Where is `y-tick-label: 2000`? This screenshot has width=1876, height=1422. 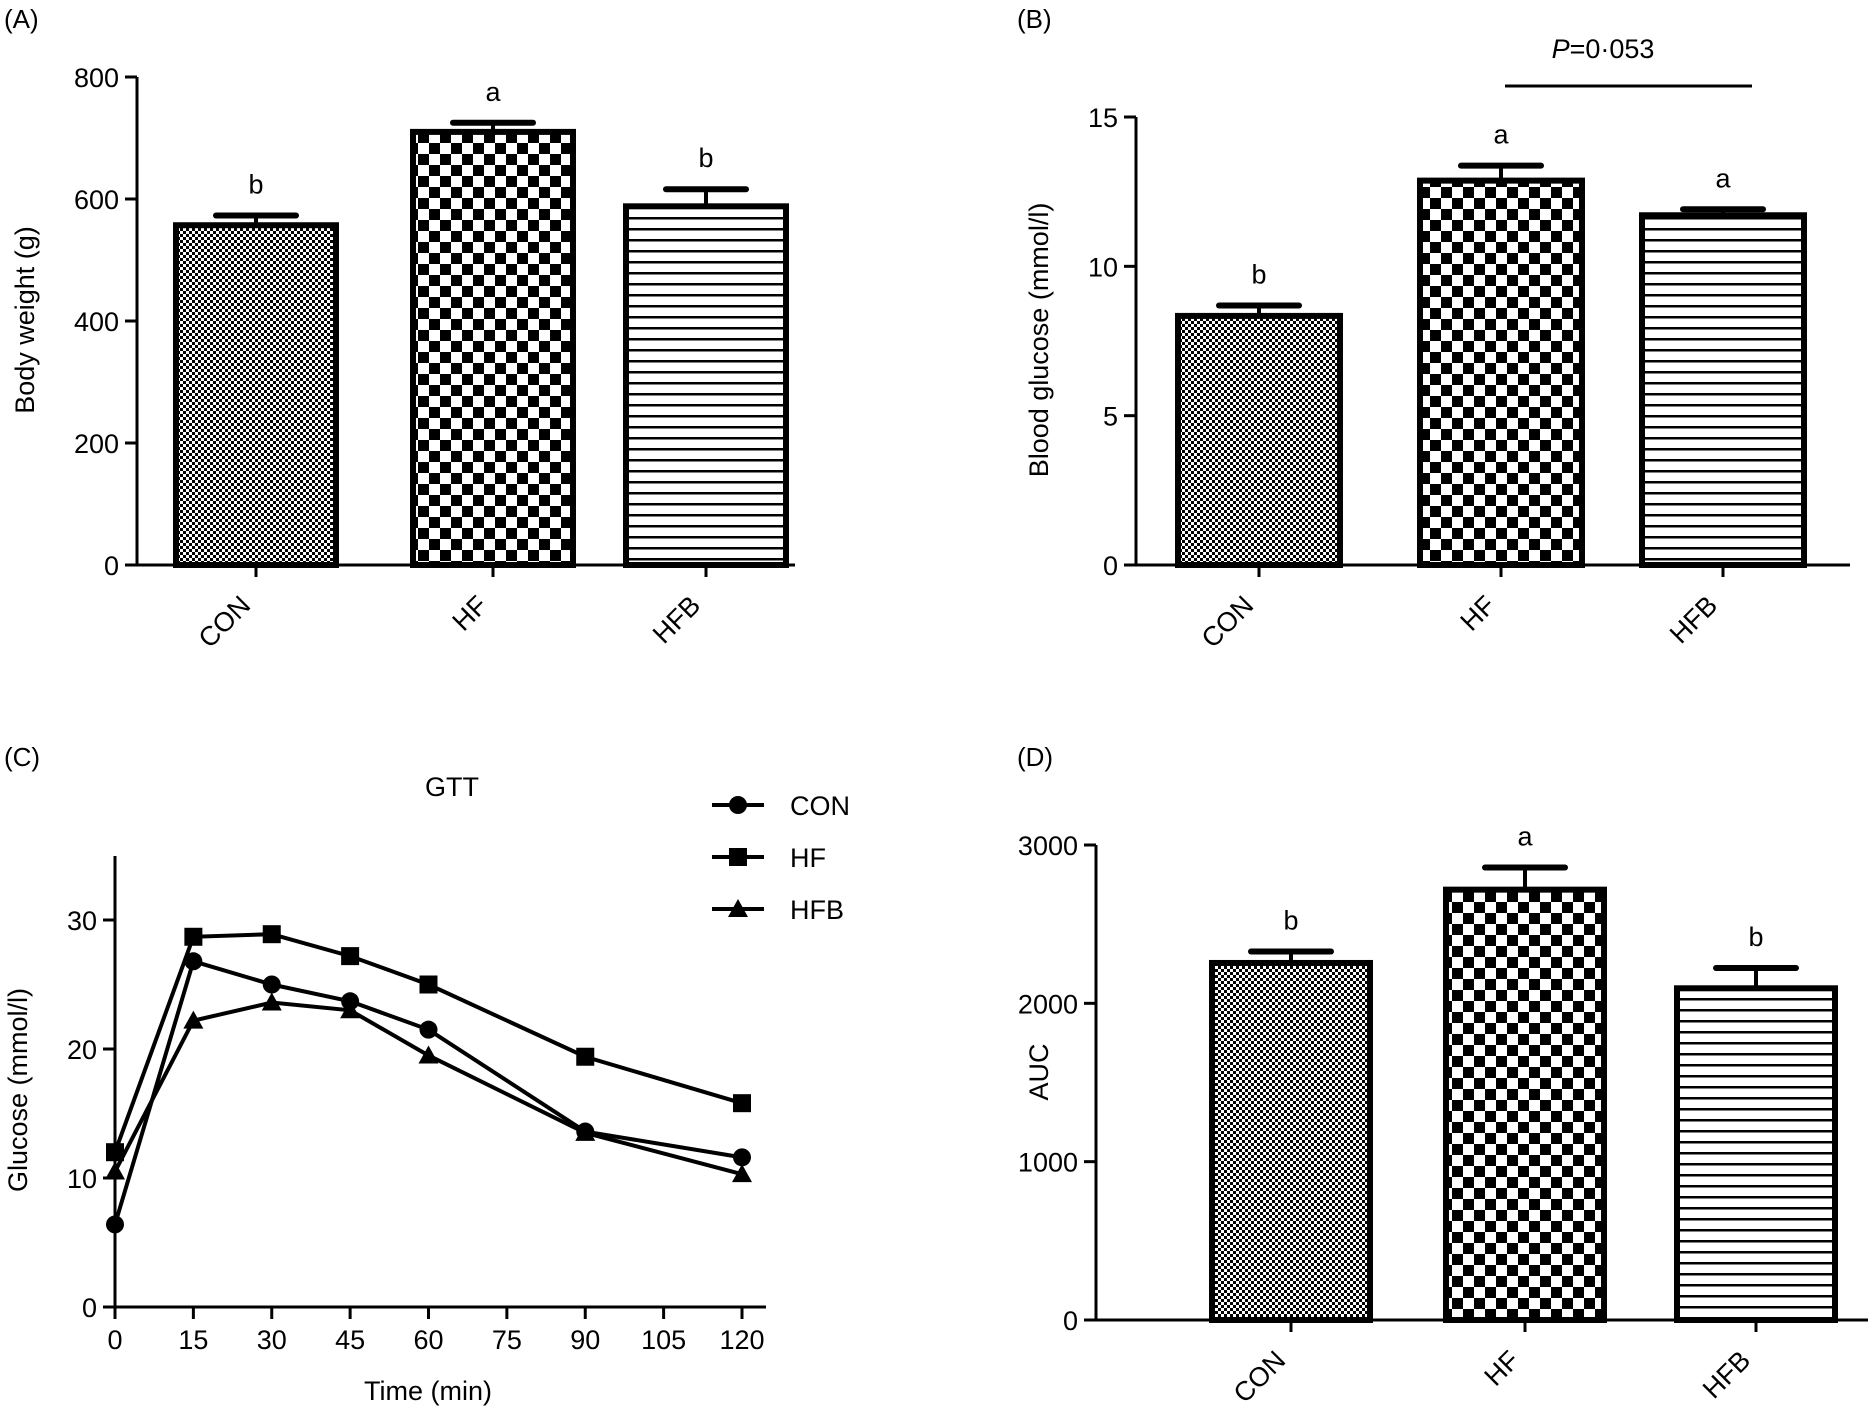 y-tick-label: 2000 is located at coordinates (1048, 1004).